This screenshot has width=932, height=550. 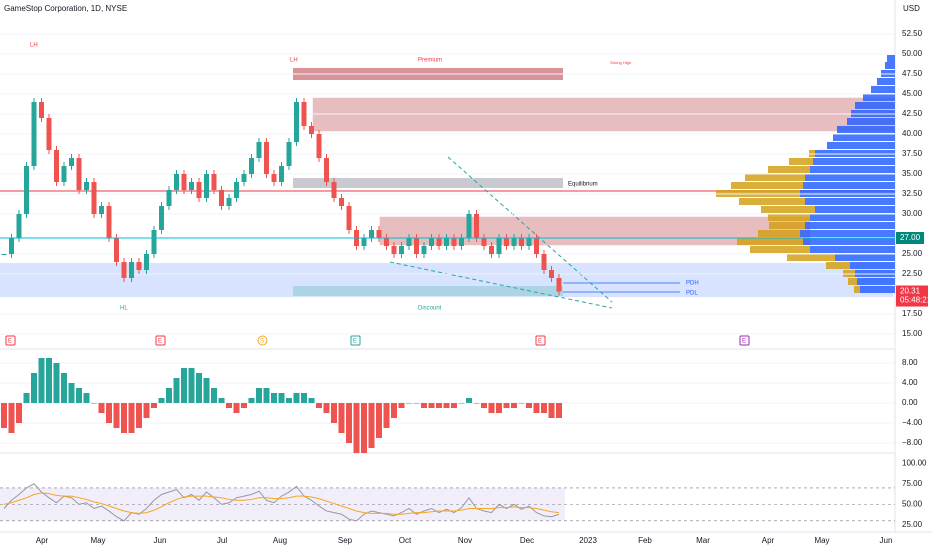 I want to click on y-tick-label: 52.50, so click(x=912, y=33).